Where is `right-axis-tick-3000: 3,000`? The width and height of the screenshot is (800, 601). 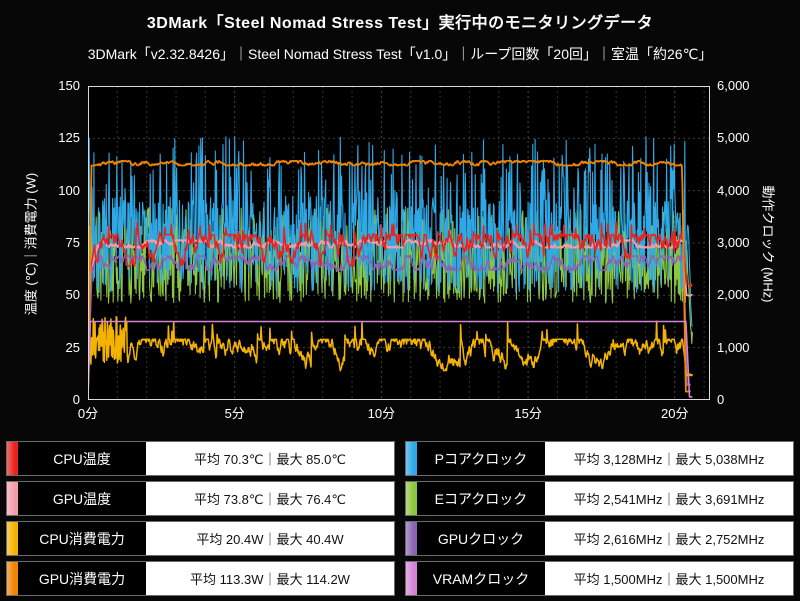 right-axis-tick-3000: 3,000 is located at coordinates (733, 242).